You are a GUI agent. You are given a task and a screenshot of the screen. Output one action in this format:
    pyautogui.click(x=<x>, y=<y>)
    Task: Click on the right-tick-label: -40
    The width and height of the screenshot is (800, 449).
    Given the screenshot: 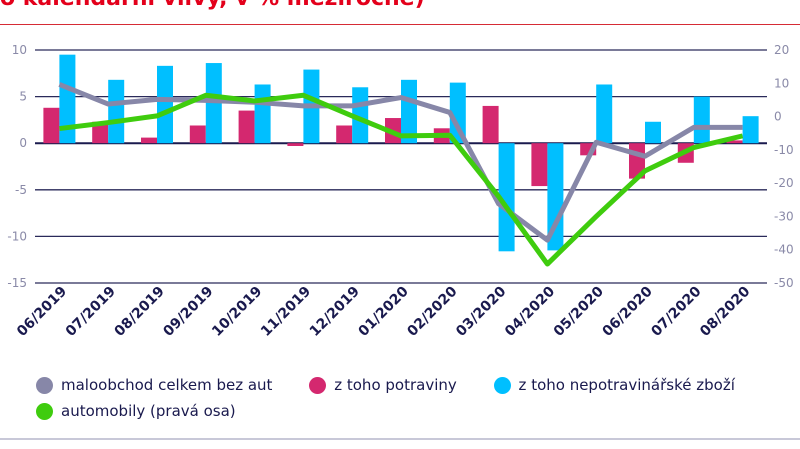 What is the action you would take?
    pyautogui.click(x=784, y=250)
    